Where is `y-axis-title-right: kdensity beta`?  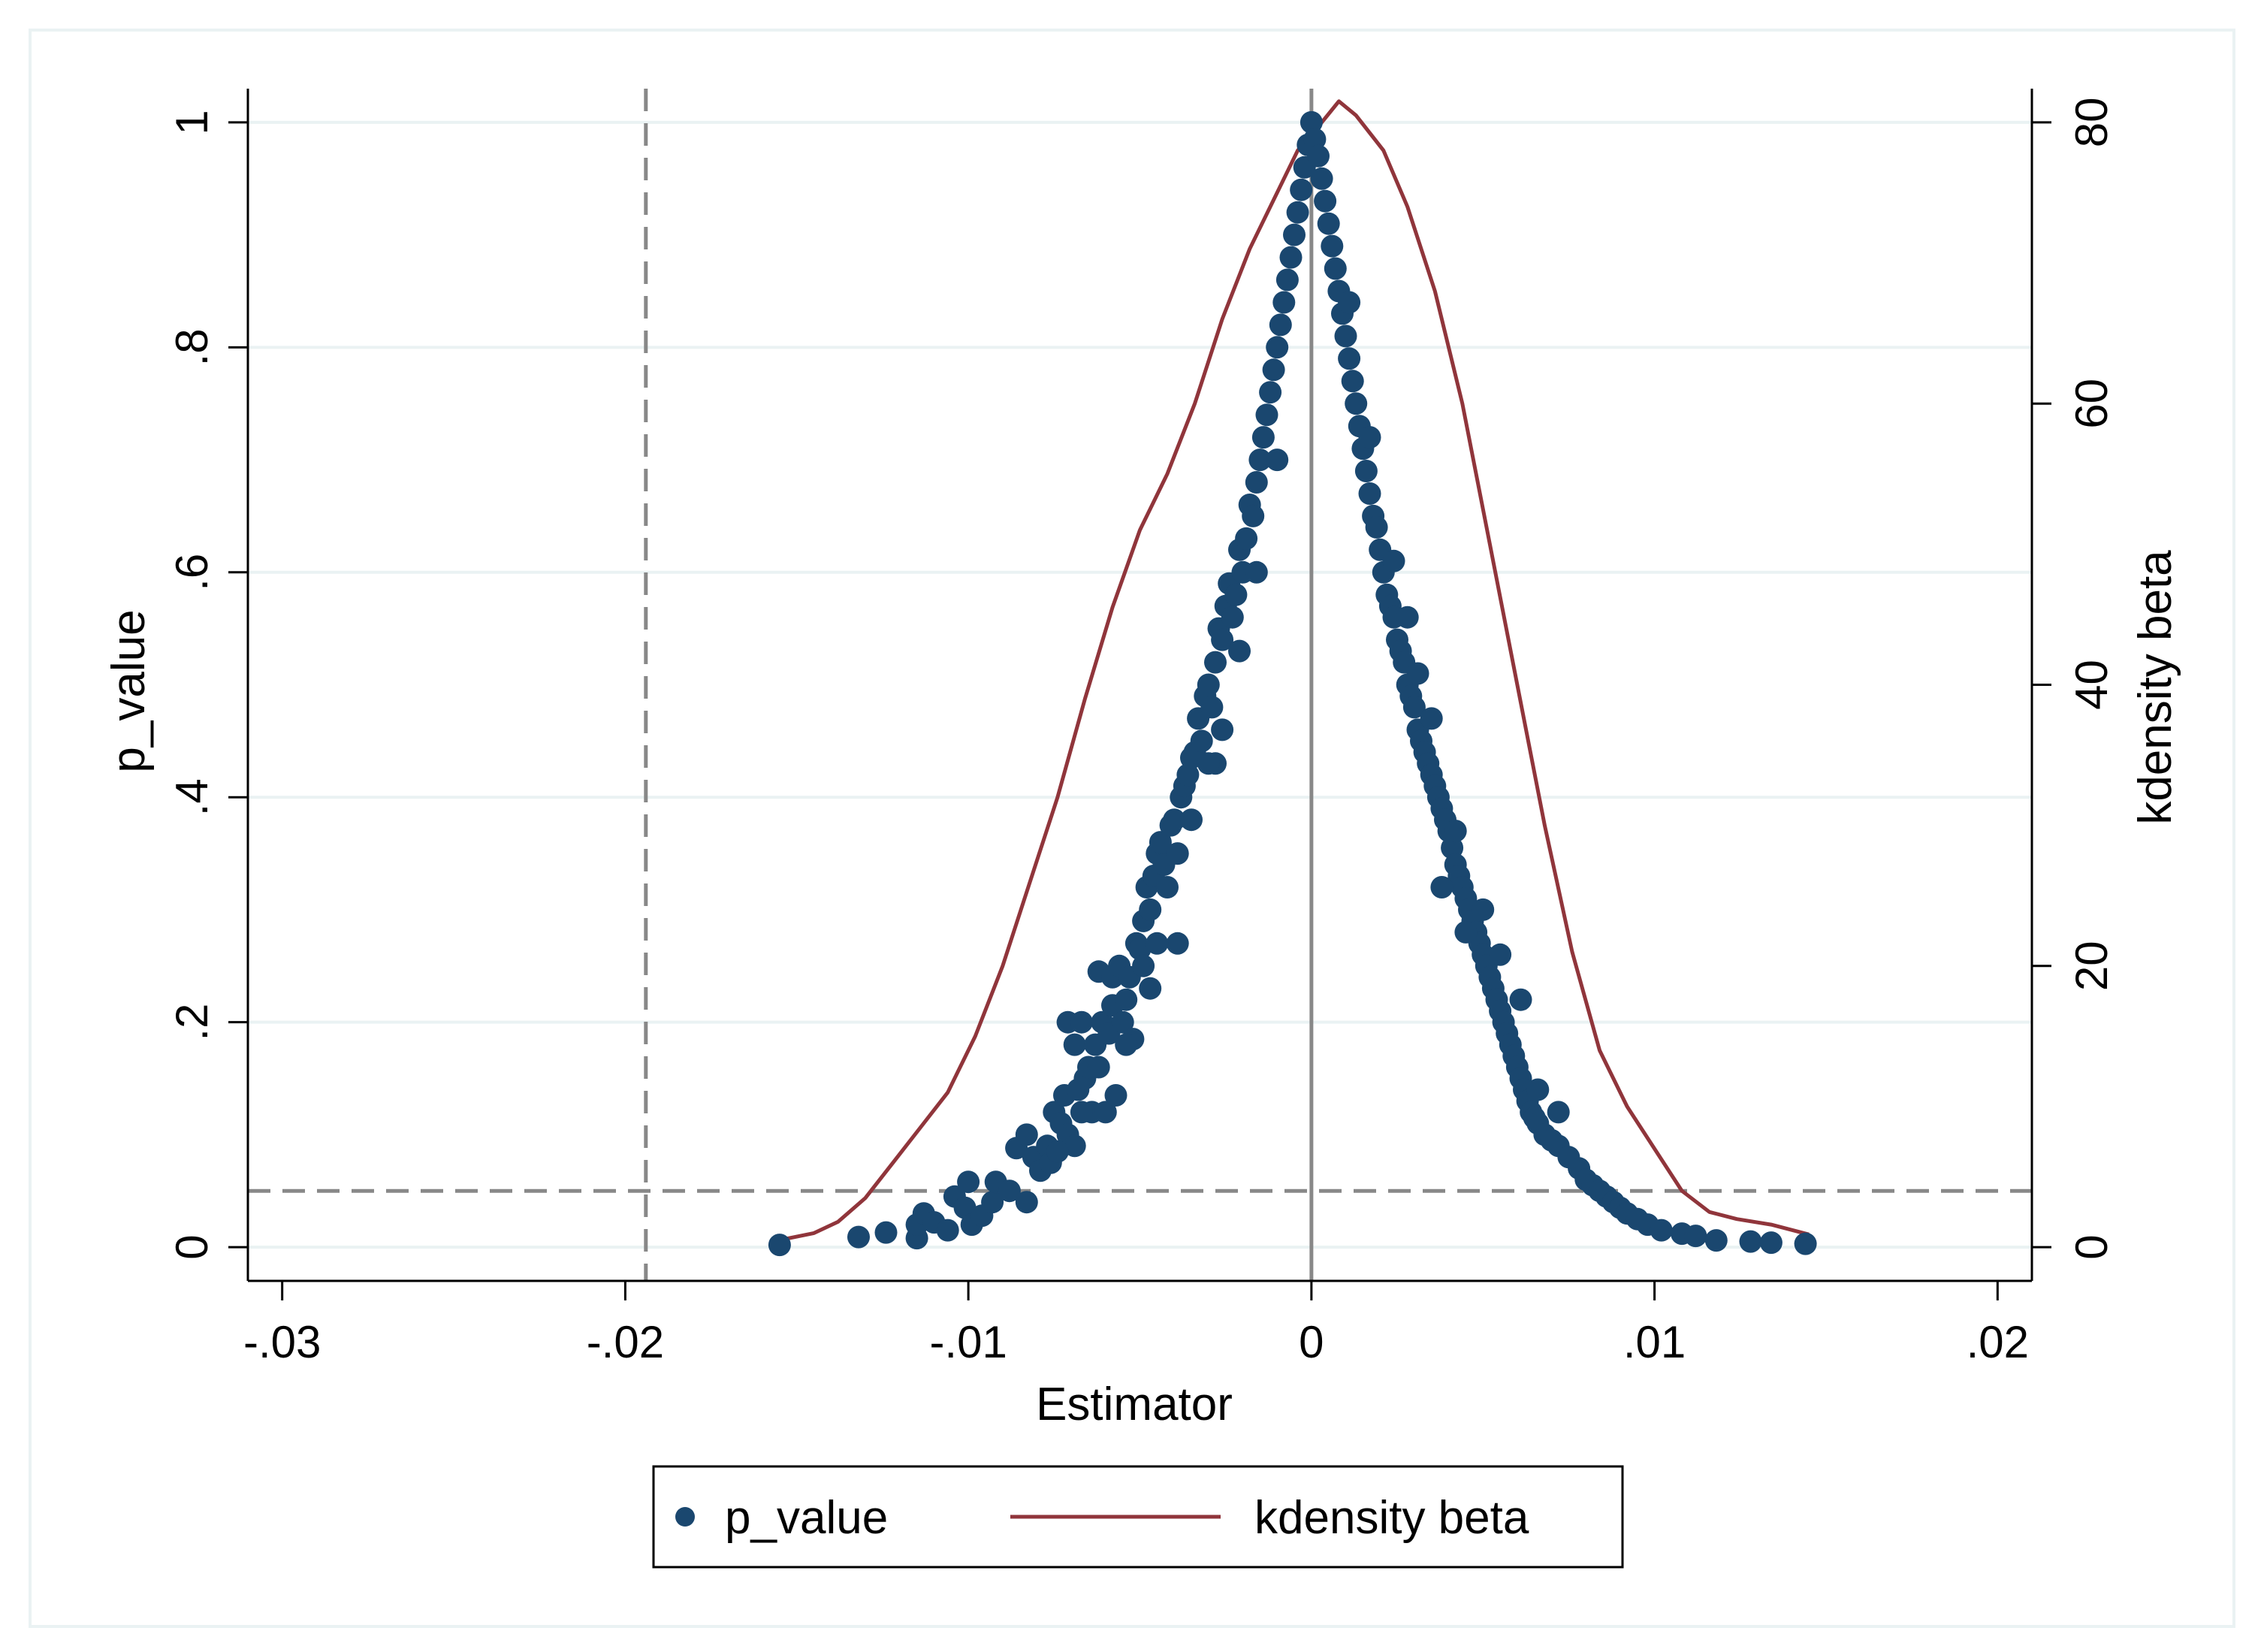
y-axis-title-right: kdensity beta is located at coordinates (2155, 687).